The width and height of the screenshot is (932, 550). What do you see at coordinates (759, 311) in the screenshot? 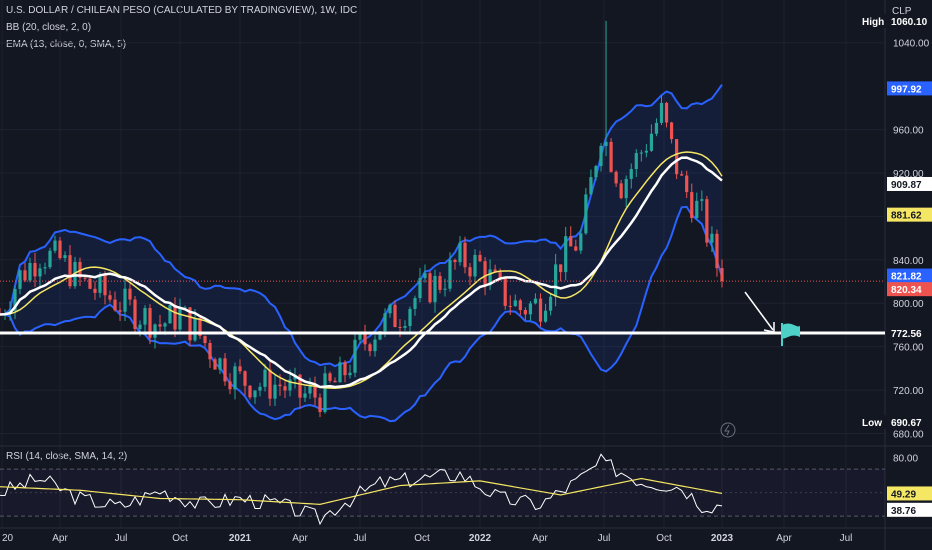
I see `projection-arrow` at bounding box center [759, 311].